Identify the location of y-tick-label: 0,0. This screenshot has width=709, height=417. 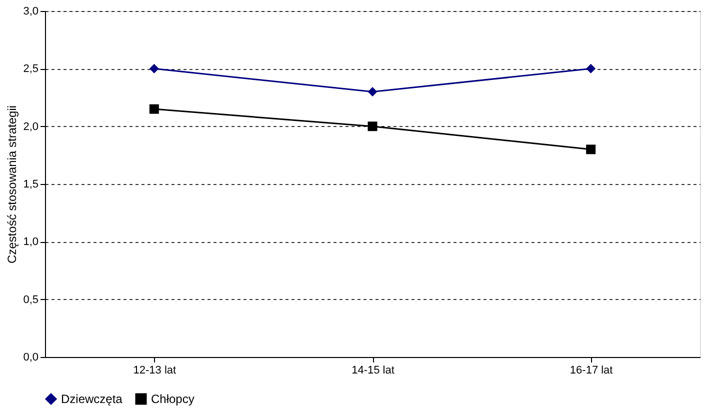
(30, 358).